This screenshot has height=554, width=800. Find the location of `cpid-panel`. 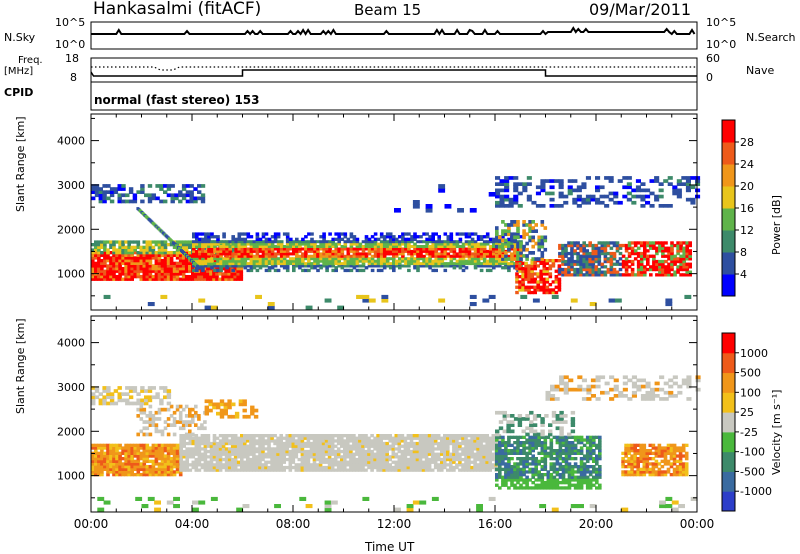

cpid-panel is located at coordinates (394, 96).